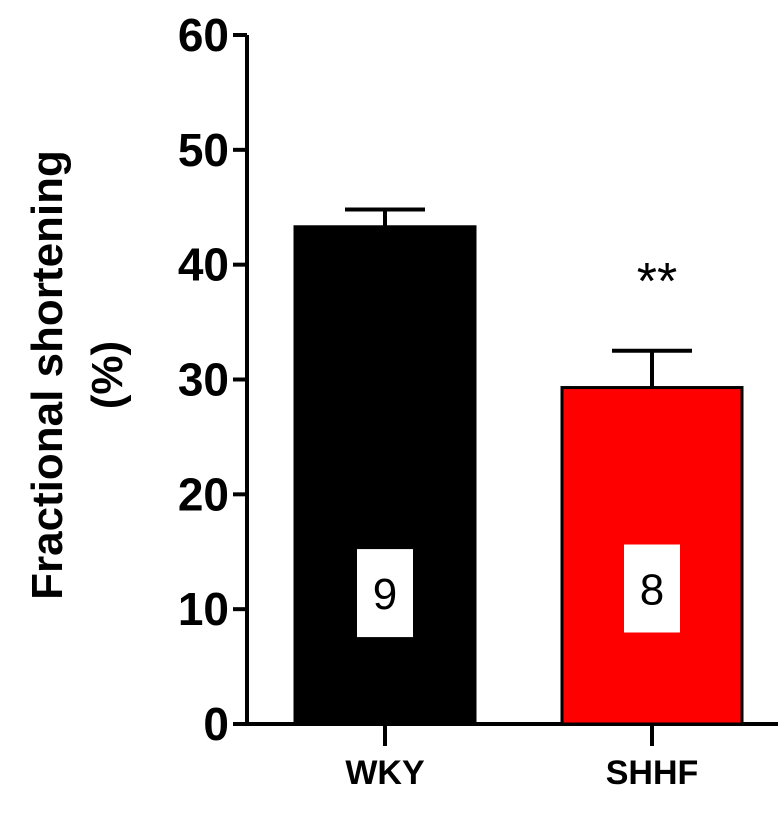 The height and width of the screenshot is (813, 780). I want to click on y-tick-label: 60, so click(203, 35).